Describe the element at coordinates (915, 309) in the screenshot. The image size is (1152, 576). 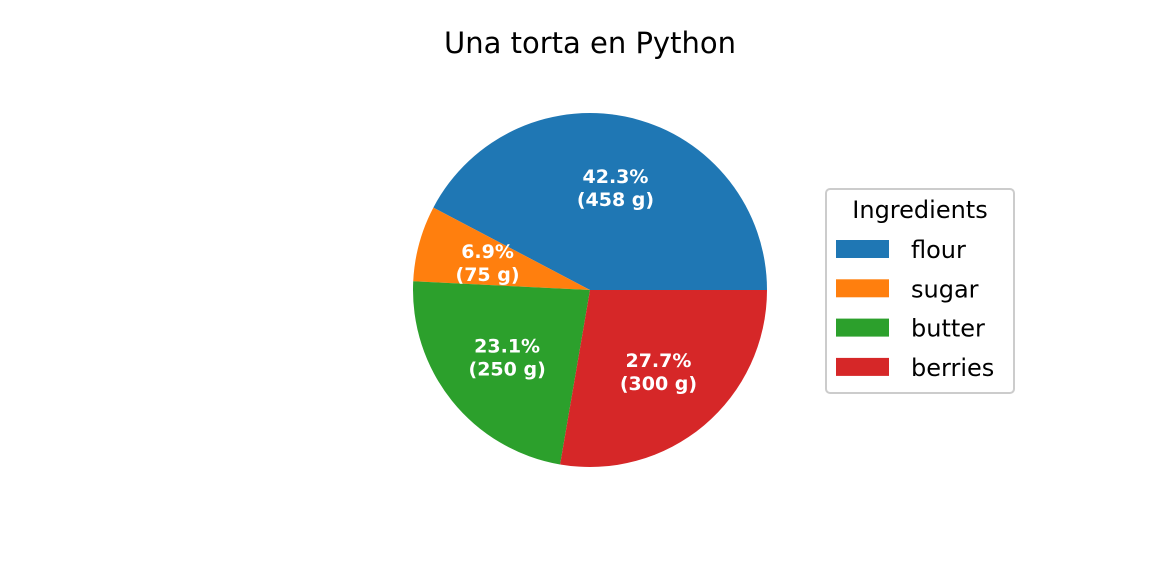
I see `legend-items: flour sugar butter berries` at that location.